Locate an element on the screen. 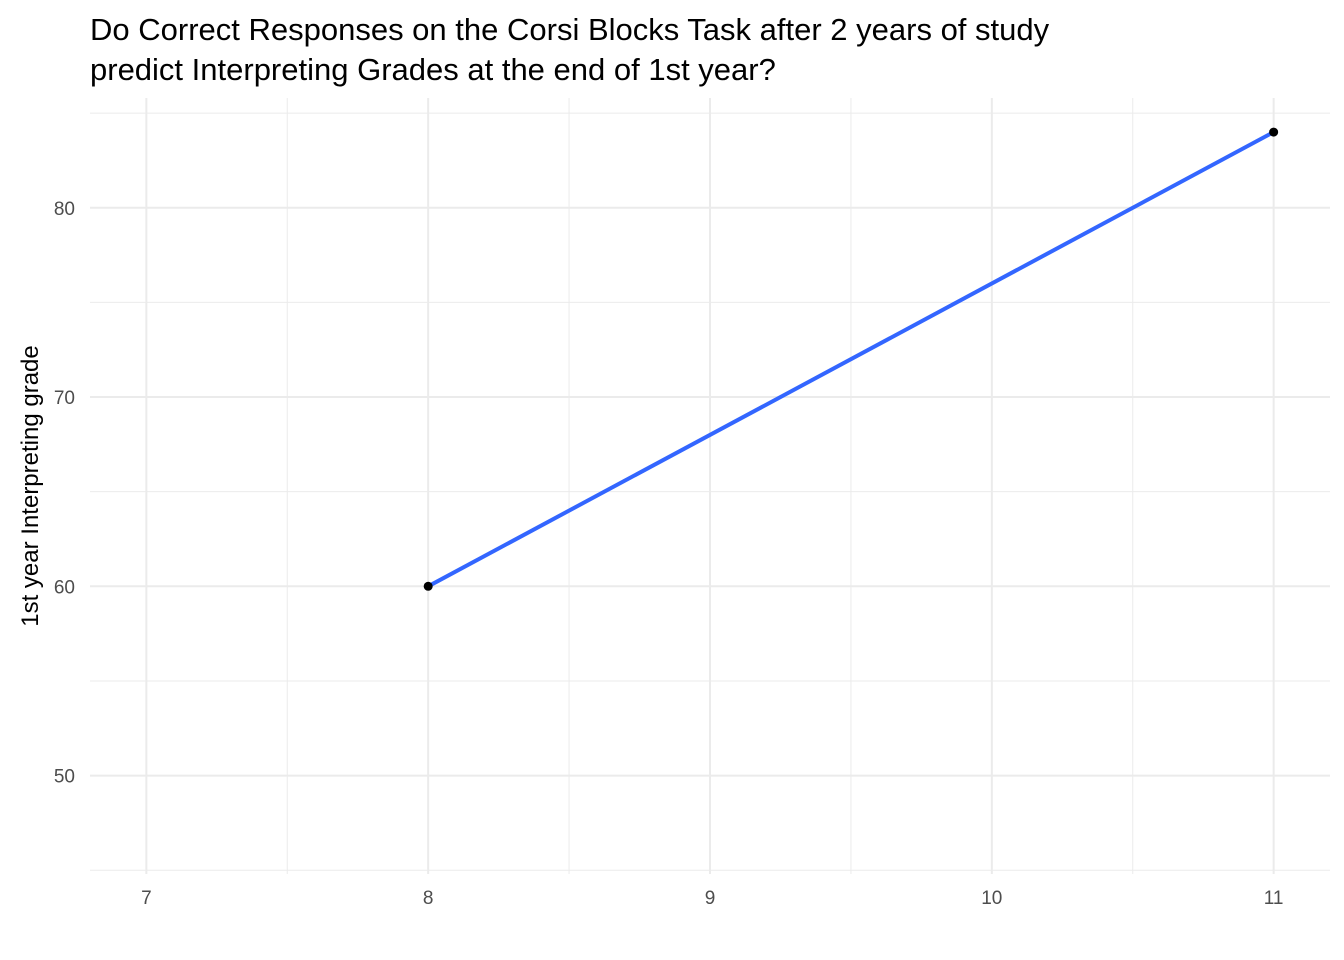  x-tick-label: 11 is located at coordinates (1274, 898).